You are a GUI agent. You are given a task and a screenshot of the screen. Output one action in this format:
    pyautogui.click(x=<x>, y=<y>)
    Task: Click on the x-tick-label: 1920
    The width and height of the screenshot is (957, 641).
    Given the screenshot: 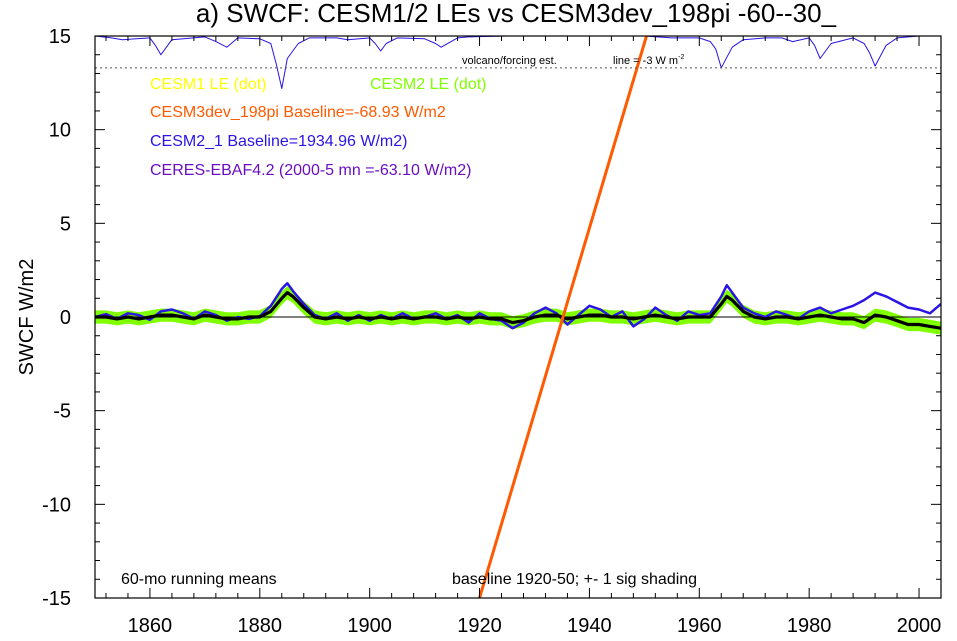 What is the action you would take?
    pyautogui.click(x=479, y=626)
    